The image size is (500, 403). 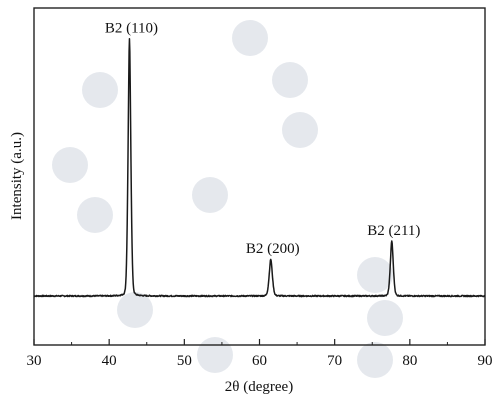 I want to click on x-axis-label: 2θ (degree), so click(x=259, y=387).